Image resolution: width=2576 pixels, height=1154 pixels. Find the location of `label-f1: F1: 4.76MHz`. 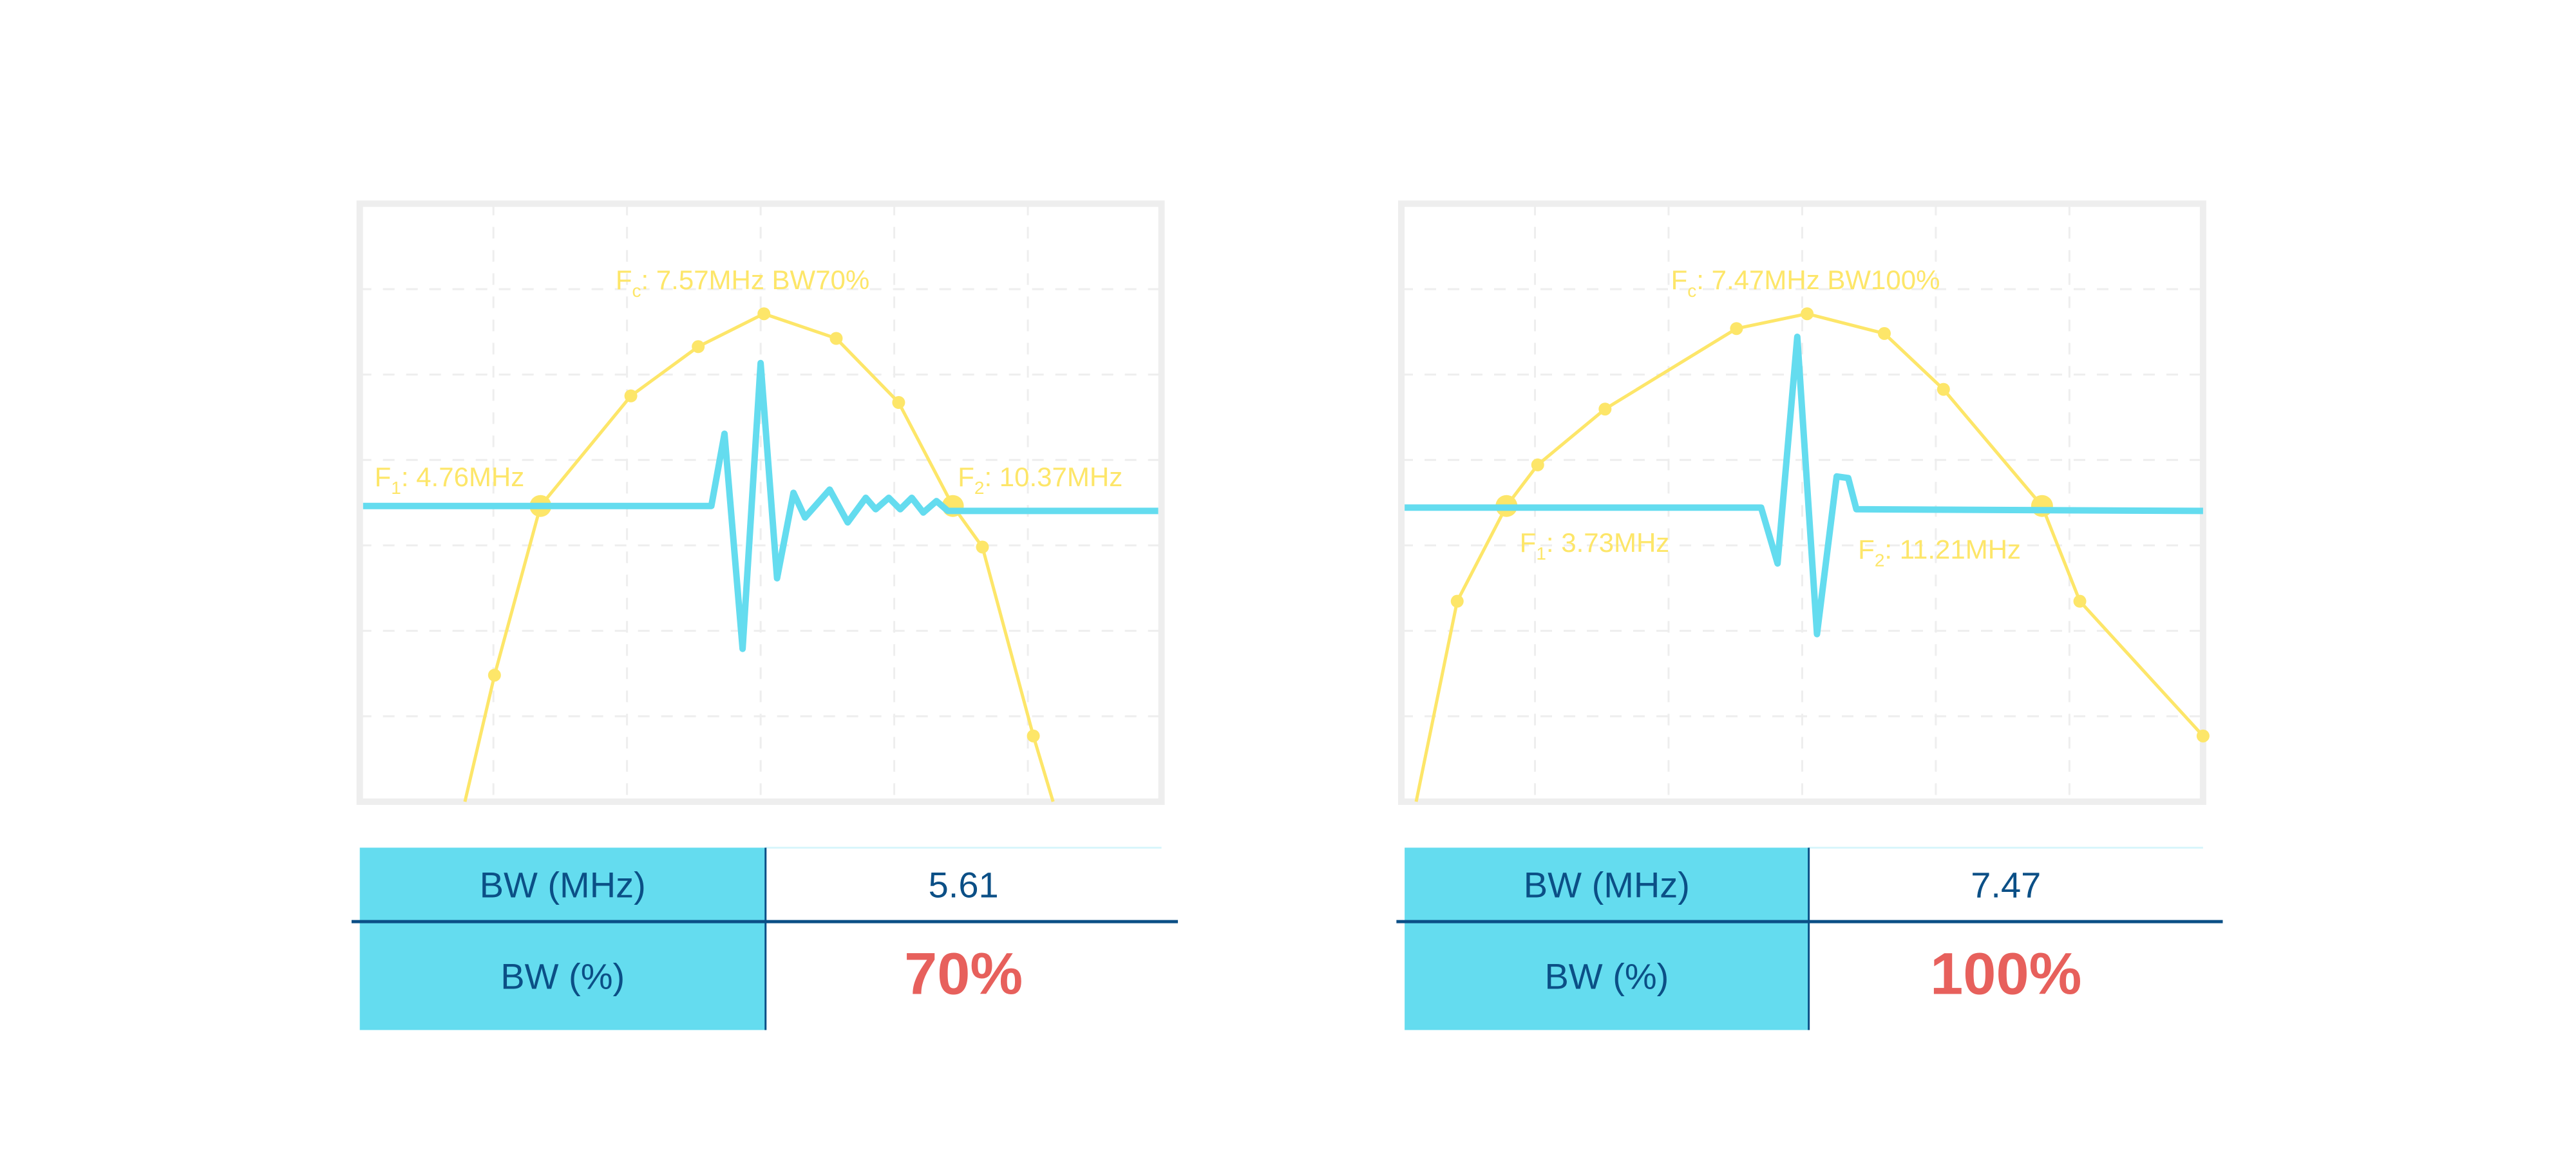

label-f1: F1: 4.76MHz is located at coordinates (450, 480).